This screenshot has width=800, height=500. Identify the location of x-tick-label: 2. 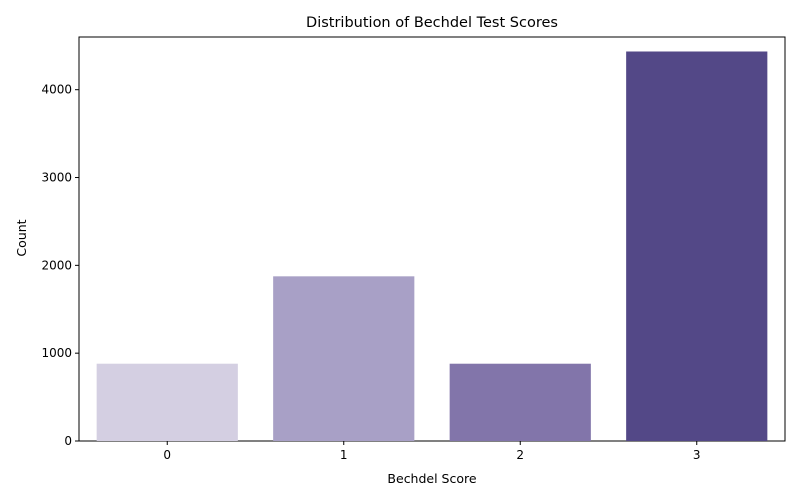
(520, 455).